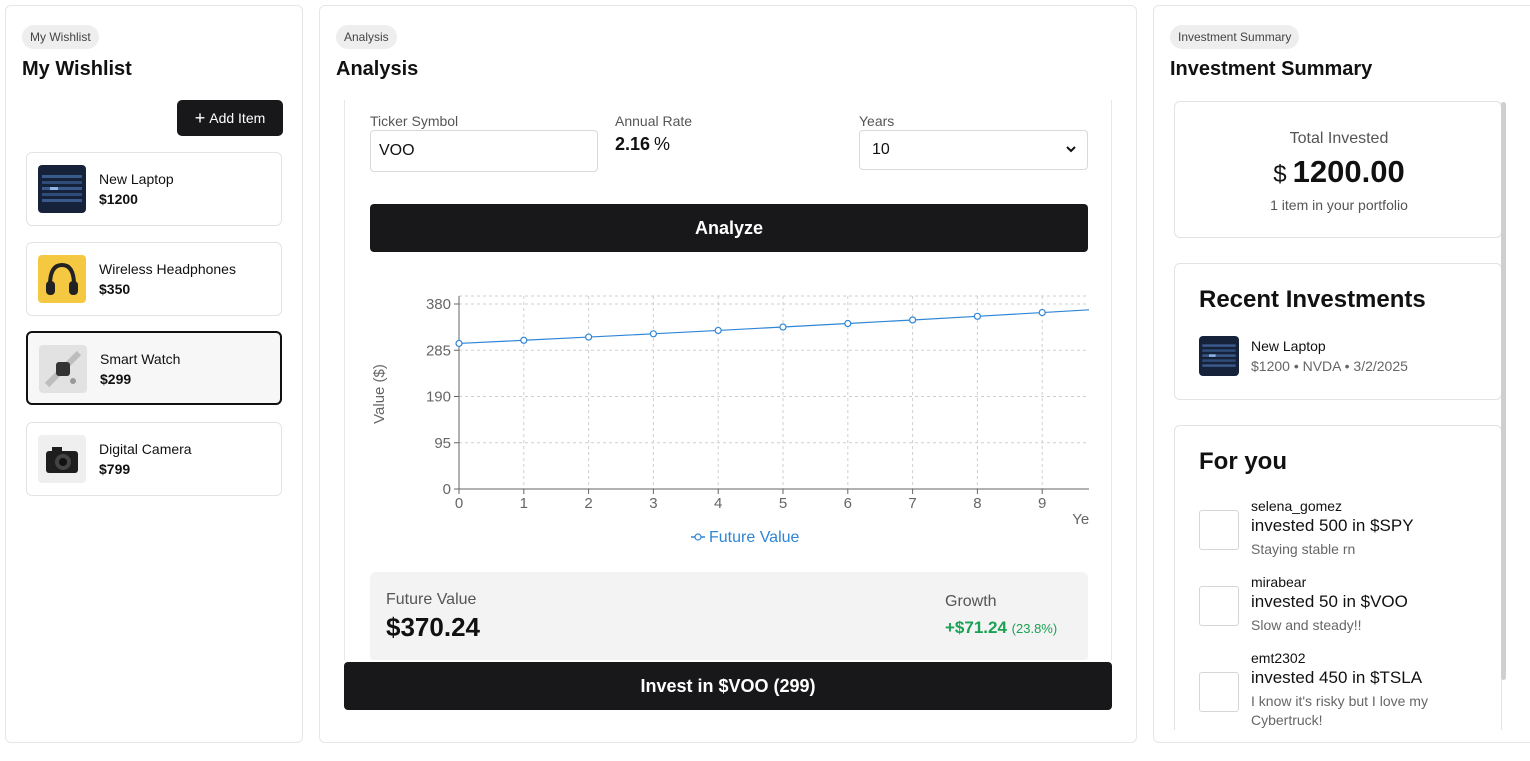  Describe the element at coordinates (1034, 628) in the screenshot. I see `growth-percent: (23.8%)` at that location.